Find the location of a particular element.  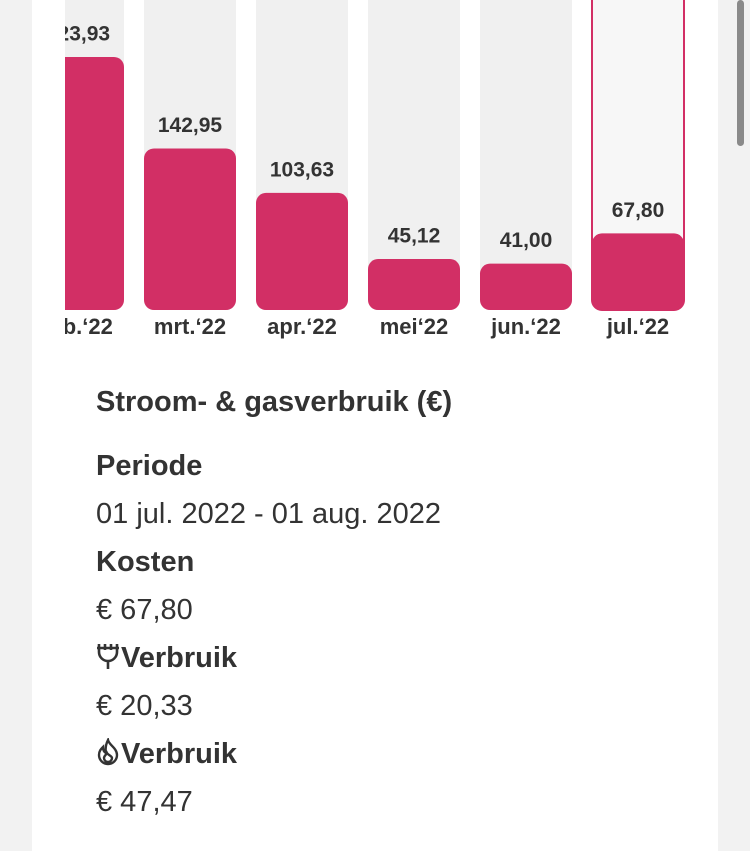

value-label: 223,93 is located at coordinates (78, 34).